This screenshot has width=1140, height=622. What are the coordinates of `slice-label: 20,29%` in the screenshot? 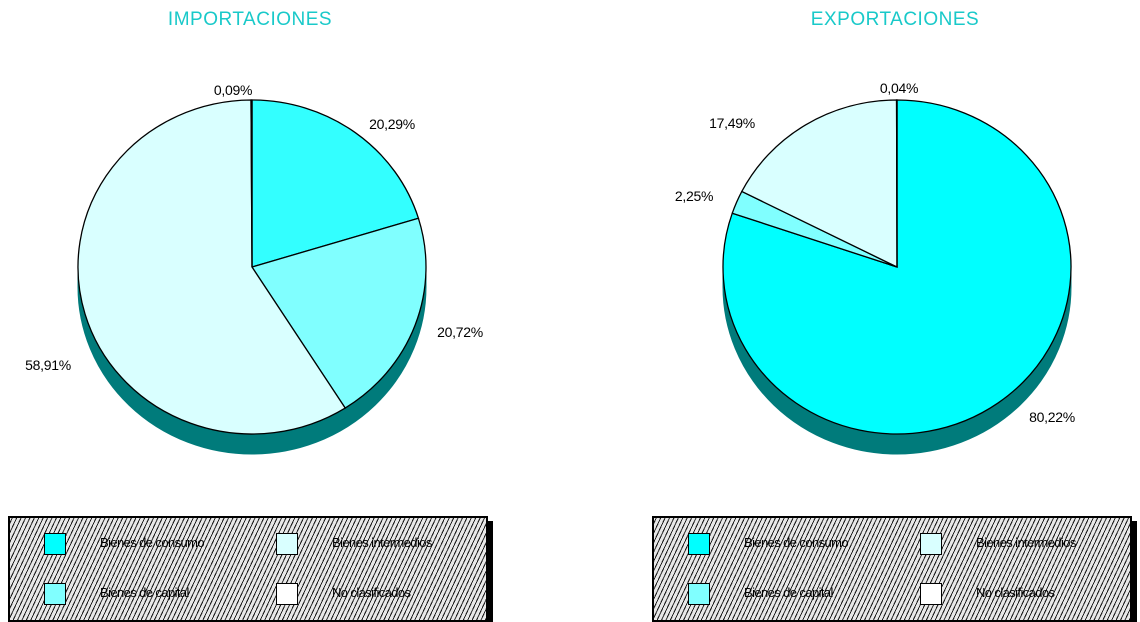 It's located at (392, 124).